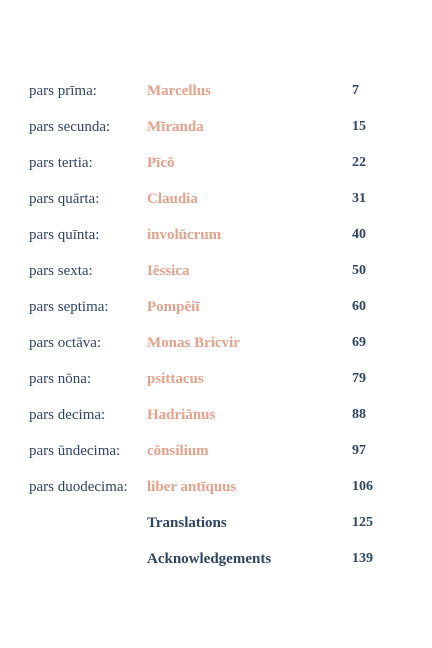 This screenshot has width=432, height=648. What do you see at coordinates (184, 235) in the screenshot?
I see `chapter-title: involūcrum` at bounding box center [184, 235].